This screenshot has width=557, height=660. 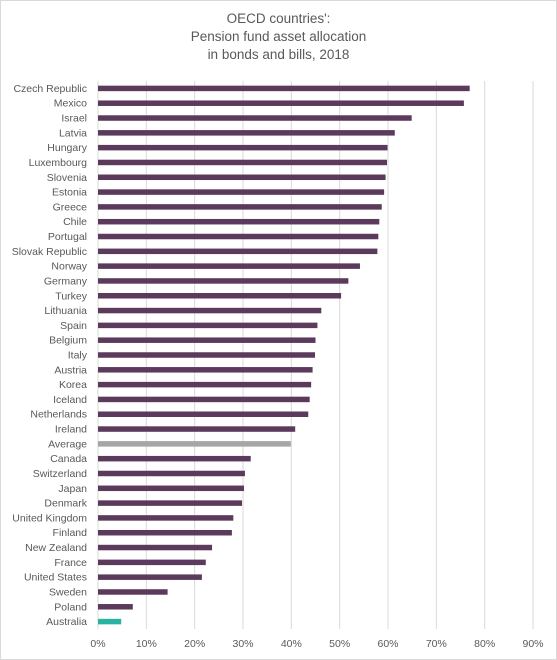 What do you see at coordinates (278, 18) in the screenshot?
I see `title-line-1: OECD countries':` at bounding box center [278, 18].